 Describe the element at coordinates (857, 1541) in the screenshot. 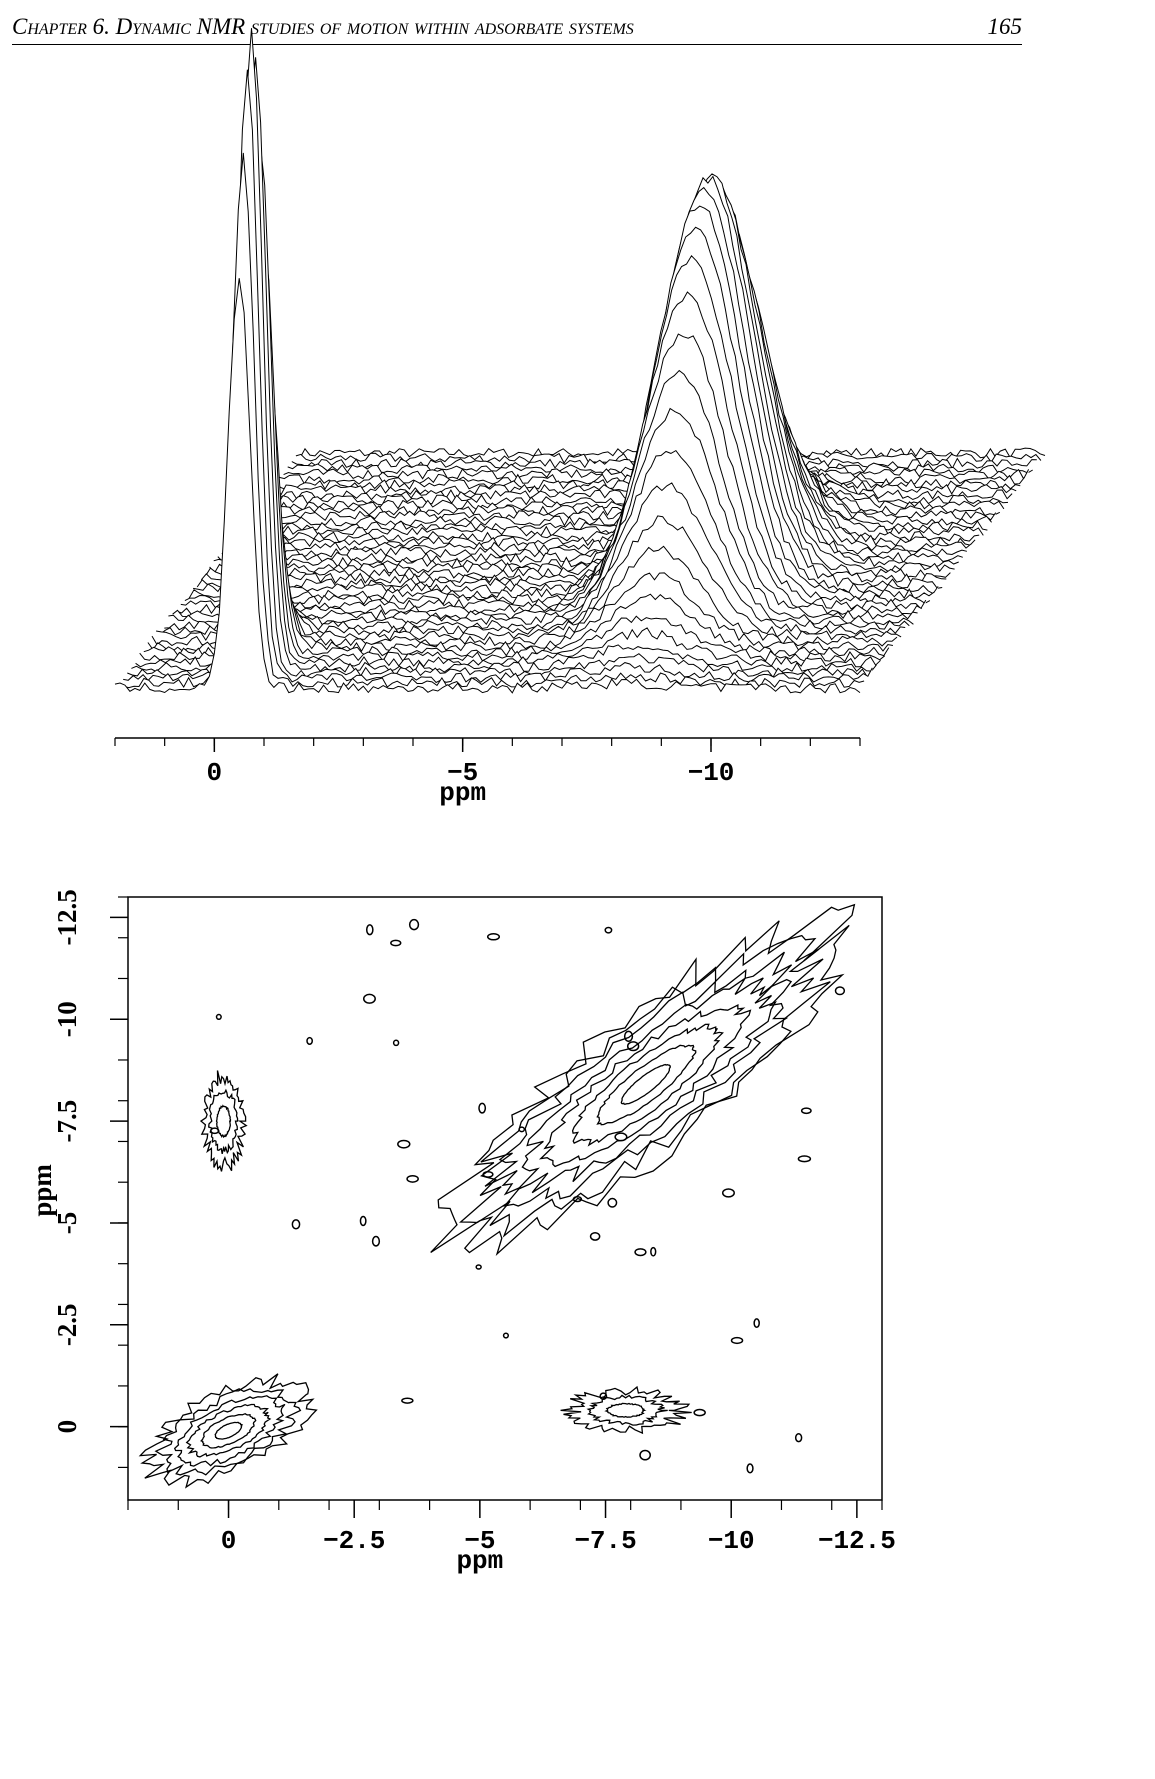

I see `x-tick-label: −12.5` at that location.